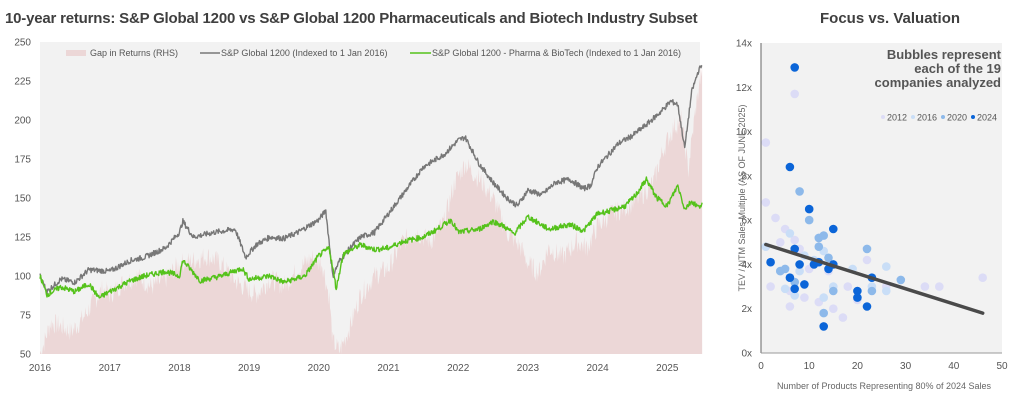 The width and height of the screenshot is (1024, 405). What do you see at coordinates (354, 368) in the screenshot?
I see `left-x-axis: 2016 2017 2018 2019 2020 2021 2022 2023 2024 2025` at bounding box center [354, 368].